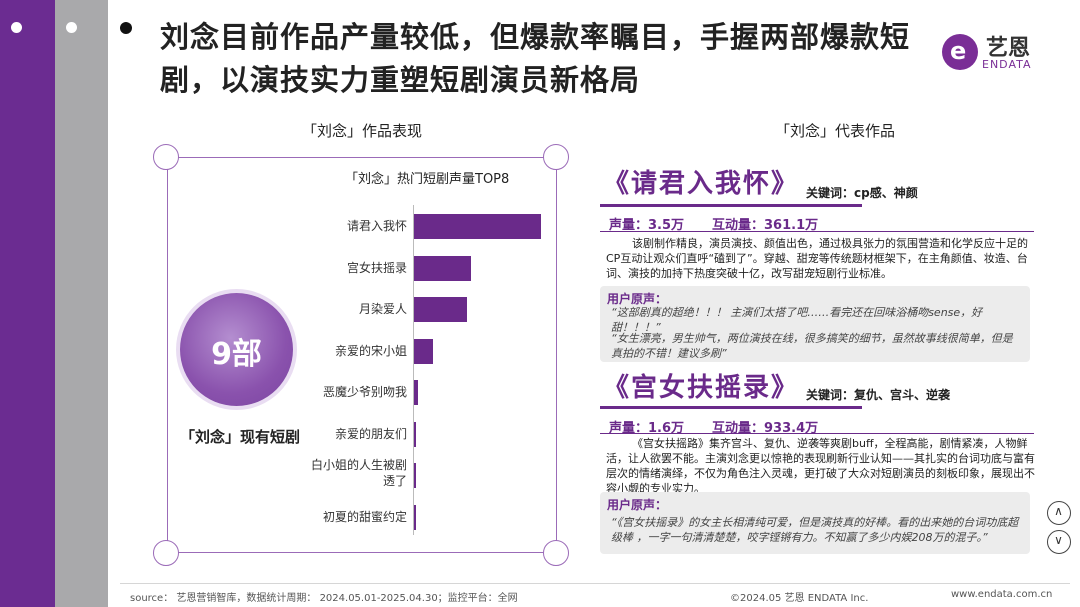 The height and width of the screenshot is (607, 1080). What do you see at coordinates (370, 350) in the screenshot?
I see `category-label: 亲爱的宋小姐` at bounding box center [370, 350].